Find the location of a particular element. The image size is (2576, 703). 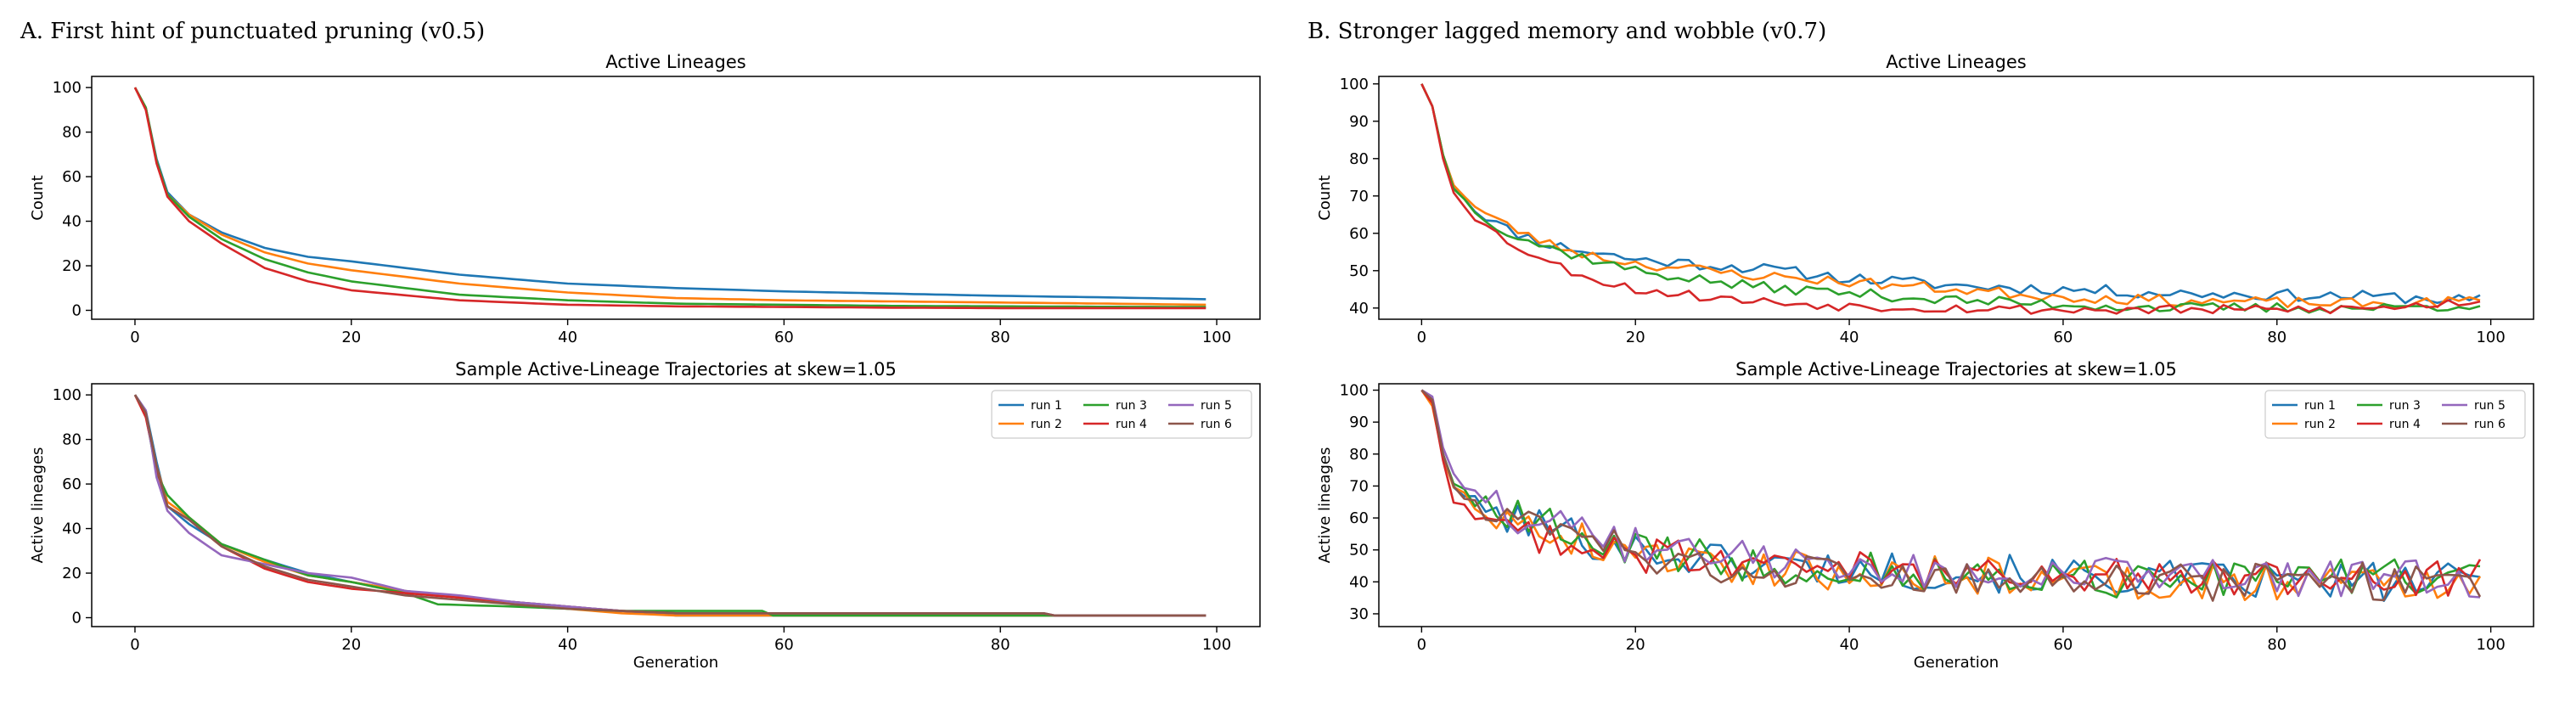

legend-label: run 5 is located at coordinates (2490, 406).